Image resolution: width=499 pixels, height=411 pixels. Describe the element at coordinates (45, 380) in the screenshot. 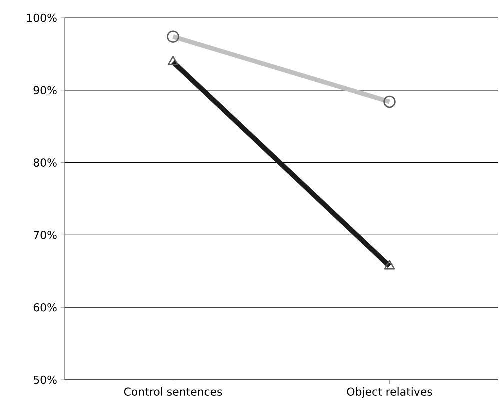

I see `y-tick-label: 50%` at that location.